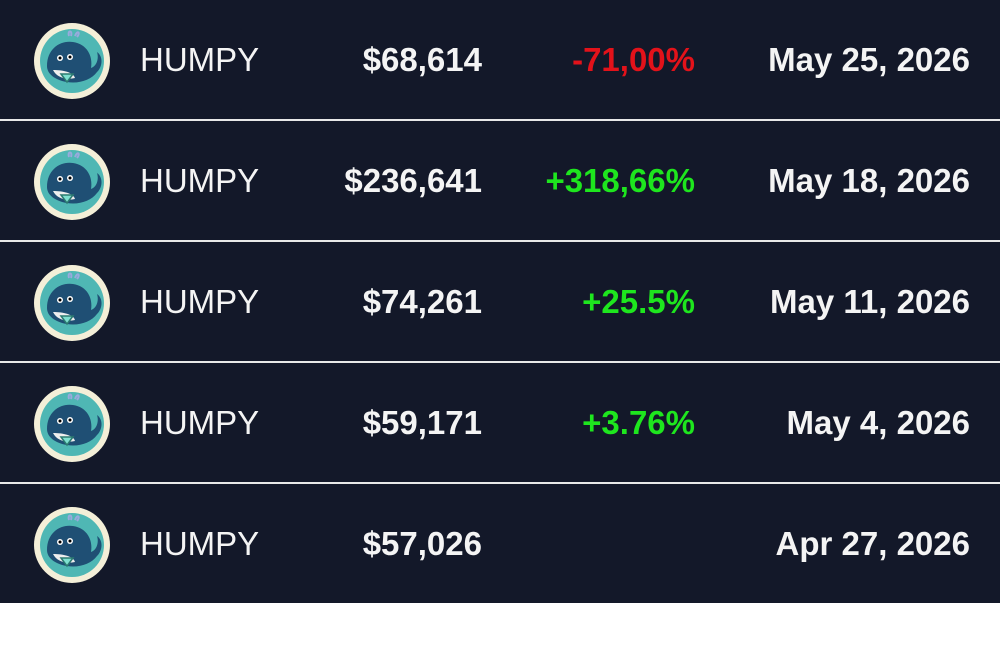 This screenshot has height=650, width=1000. I want to click on change: +318,66%, so click(620, 180).